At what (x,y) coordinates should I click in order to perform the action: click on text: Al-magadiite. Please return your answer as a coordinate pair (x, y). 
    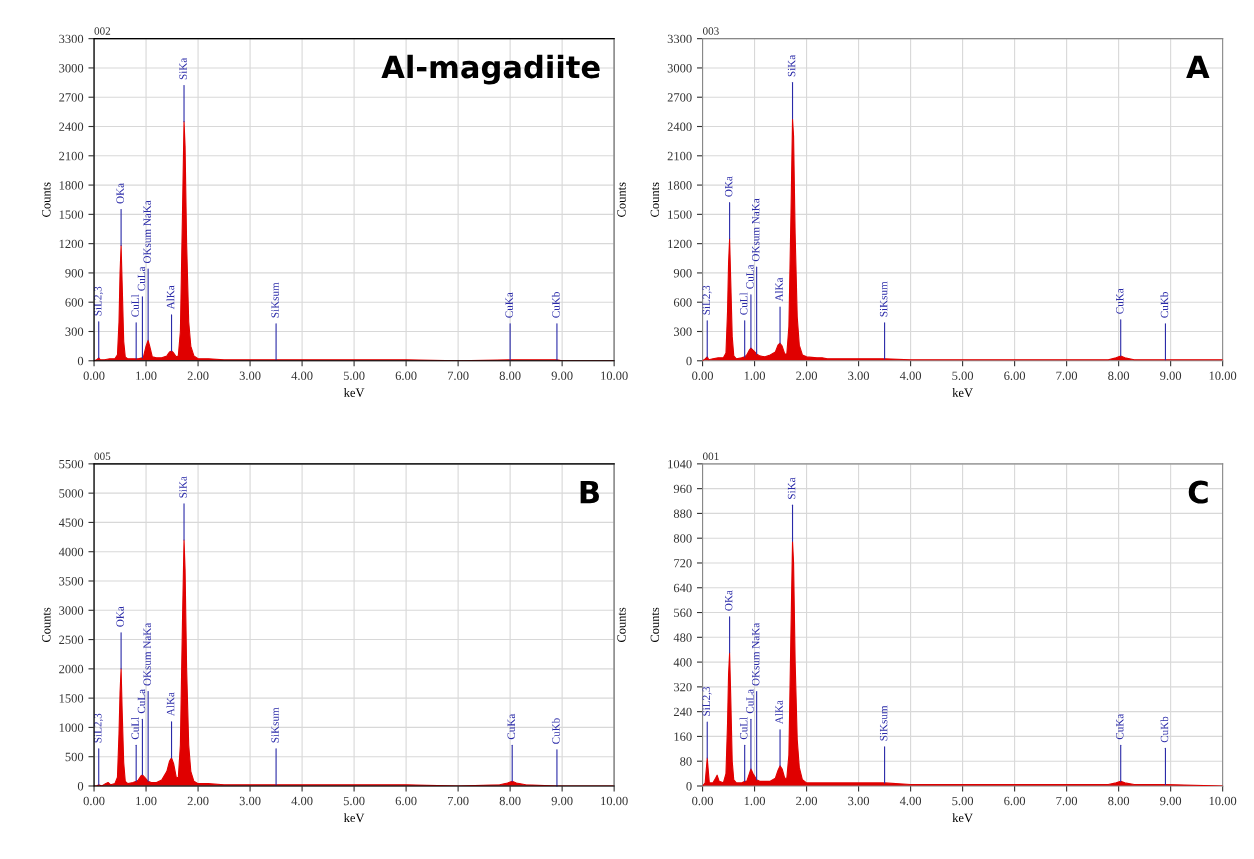
    Looking at the image, I should click on (490, 69).